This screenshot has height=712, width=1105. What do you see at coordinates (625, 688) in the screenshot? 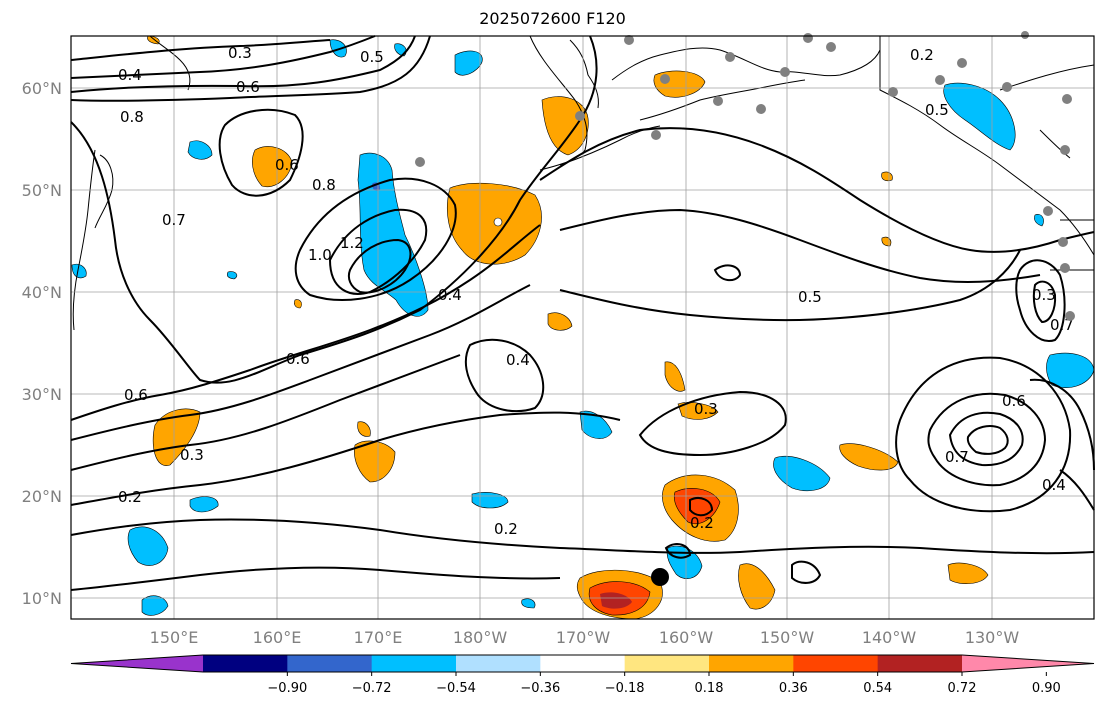
I see `colorbar-tick-label: −0.18` at bounding box center [625, 688].